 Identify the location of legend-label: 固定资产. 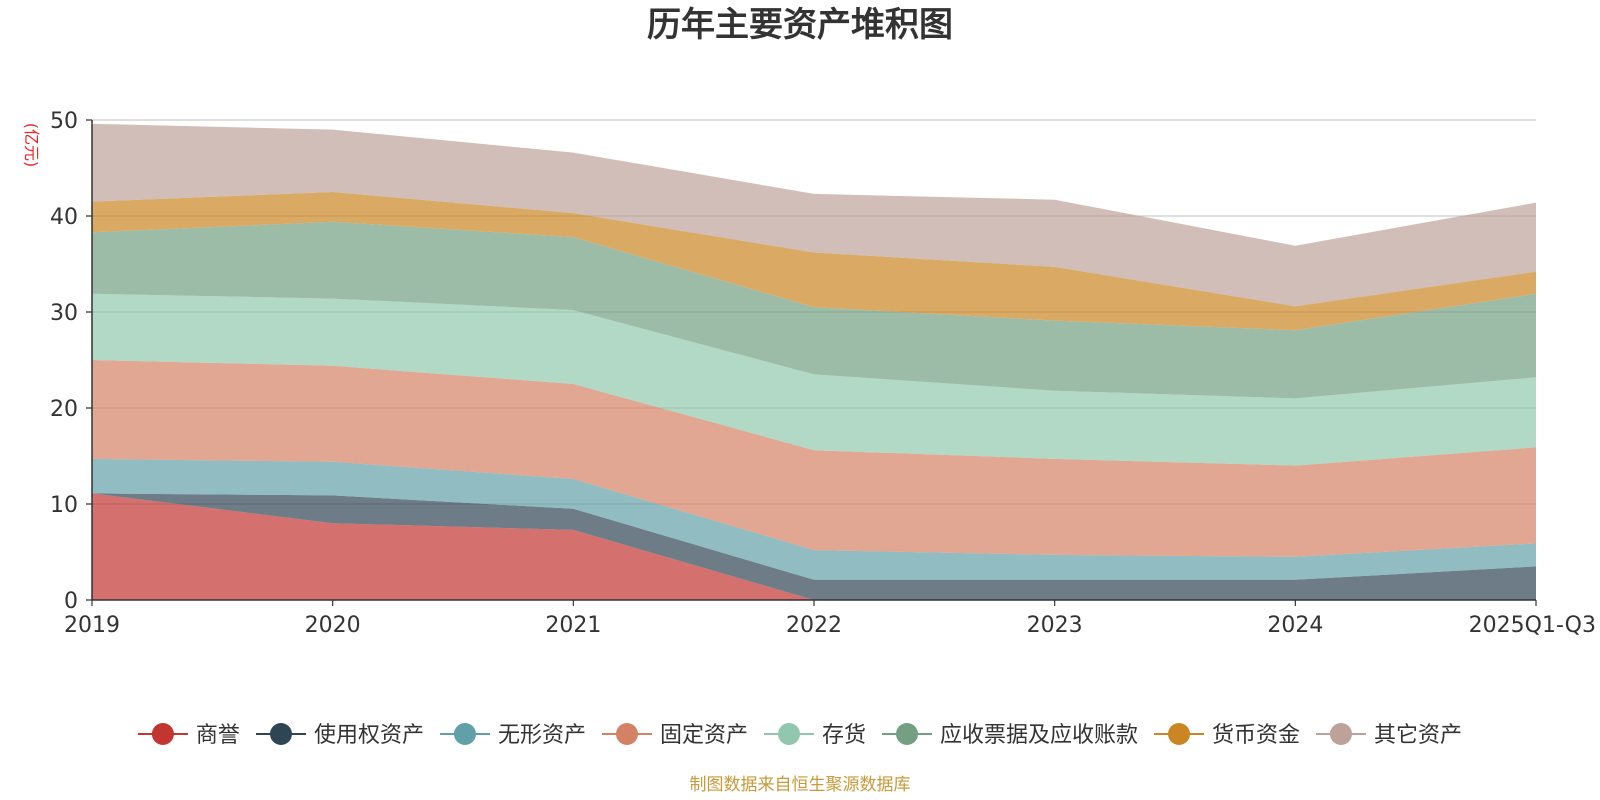
(704, 735).